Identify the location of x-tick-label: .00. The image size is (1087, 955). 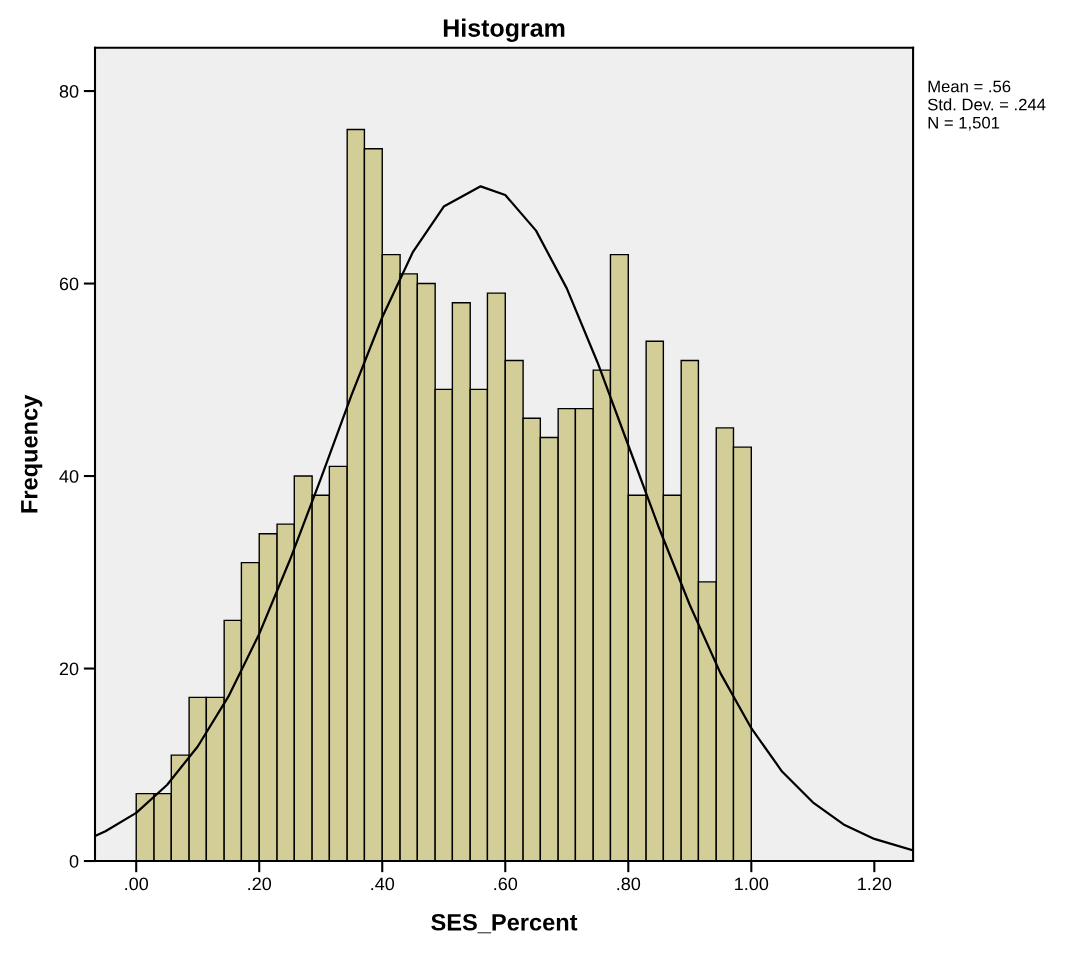
(137, 884).